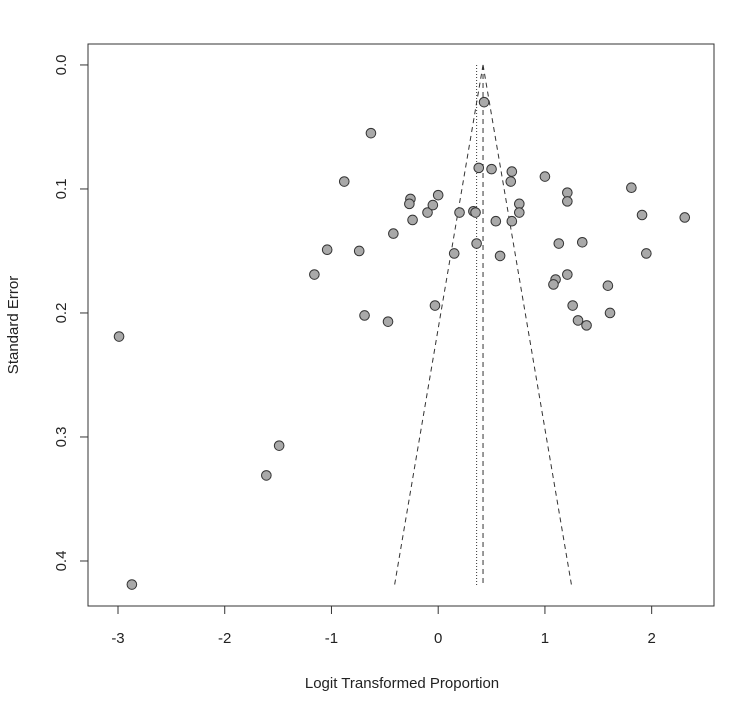 This screenshot has width=750, height=717. What do you see at coordinates (545, 638) in the screenshot?
I see `x-tick-label: 1` at bounding box center [545, 638].